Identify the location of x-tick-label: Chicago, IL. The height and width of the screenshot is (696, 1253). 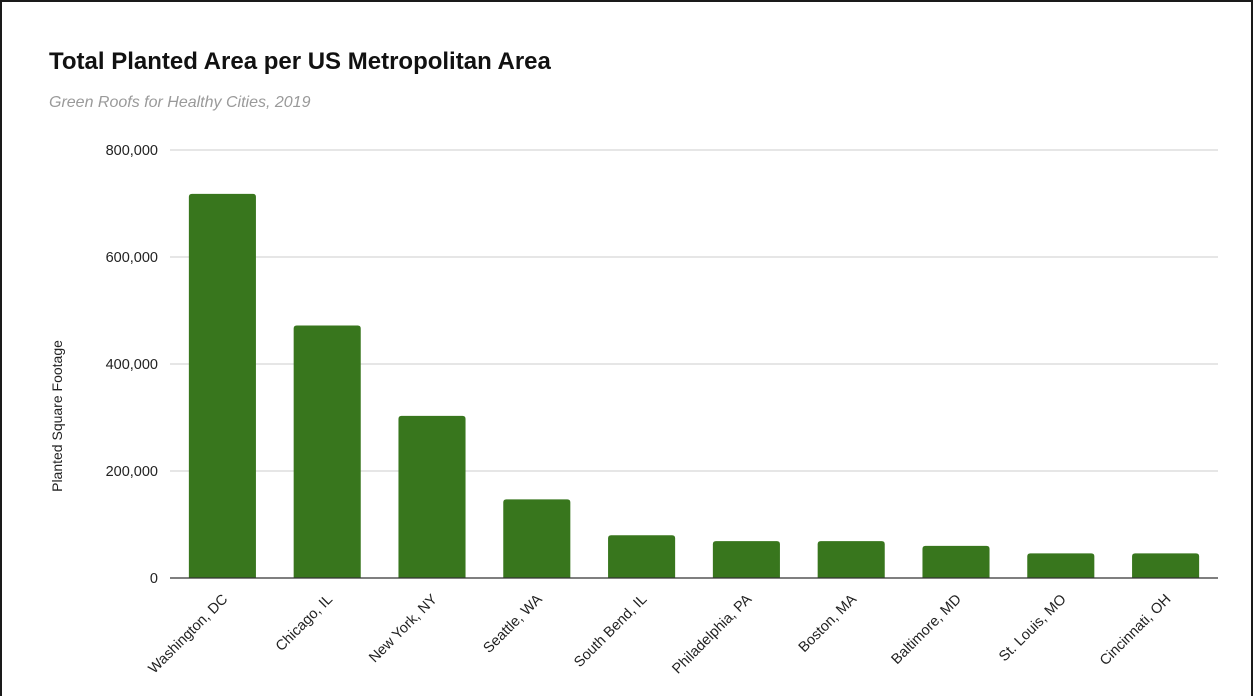
(304, 623).